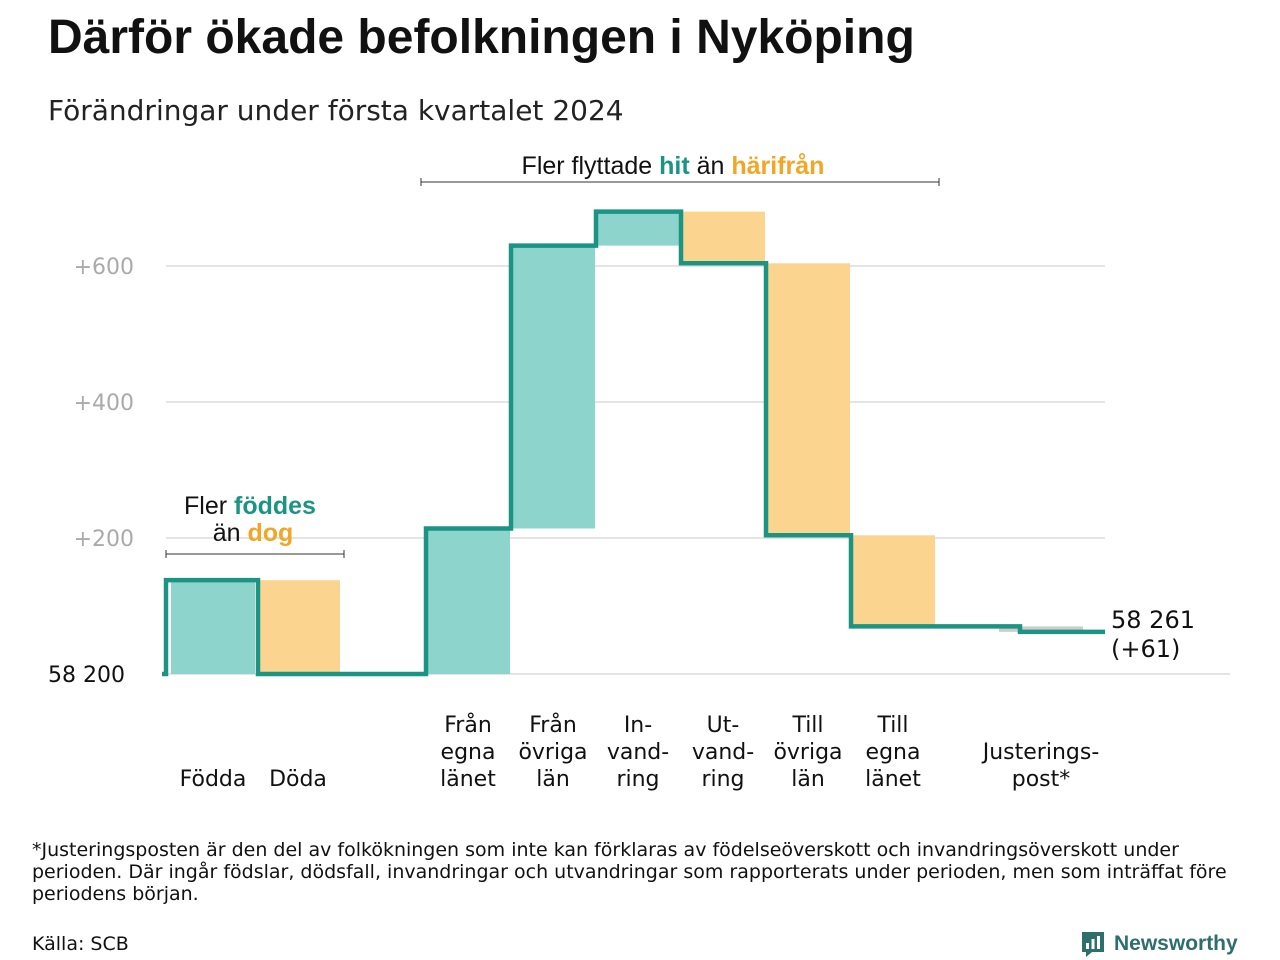 This screenshot has width=1280, height=960. I want to click on brand-name: Newsworthy, so click(1176, 943).